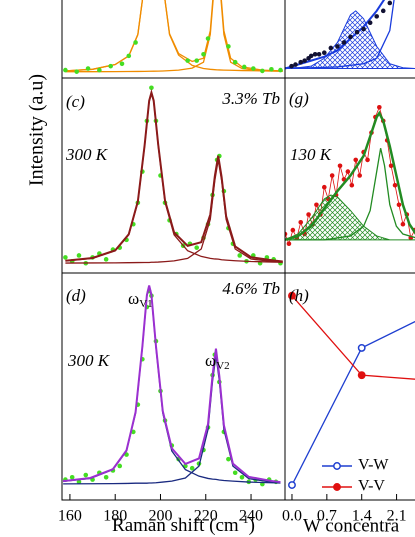 The image size is (415, 537). Describe the element at coordinates (397, 516) in the screenshot. I see `x-tick-label: 2.1` at that location.